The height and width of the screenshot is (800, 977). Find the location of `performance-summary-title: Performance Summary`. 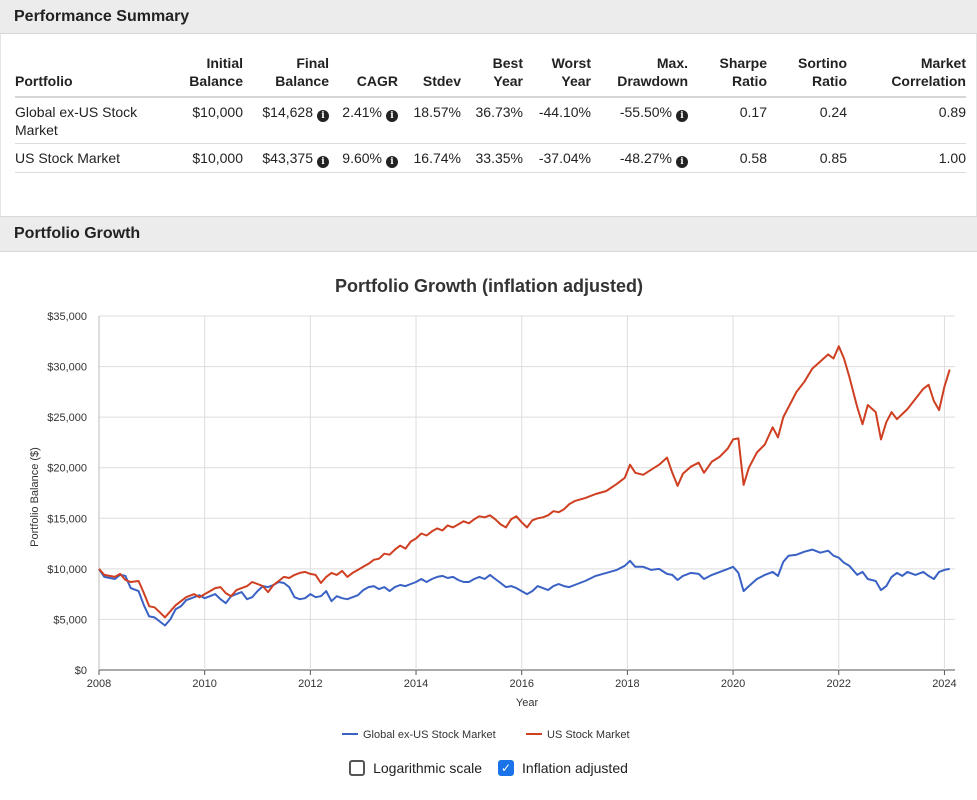

performance-summary-title: Performance Summary is located at coordinates (102, 16).